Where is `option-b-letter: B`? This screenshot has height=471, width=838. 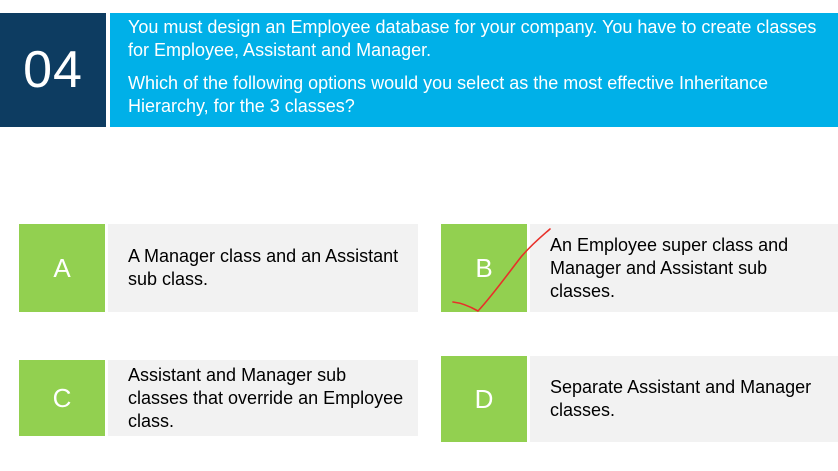
option-b-letter: B is located at coordinates (484, 268).